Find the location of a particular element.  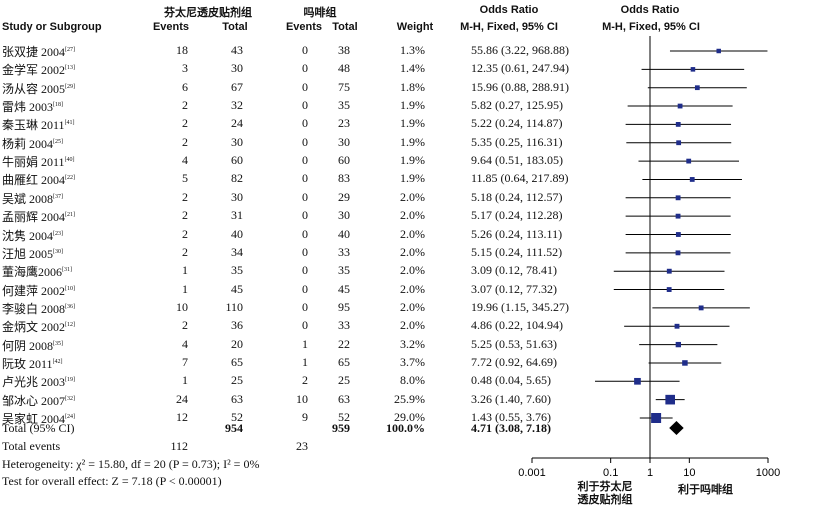

total-group1: 110 is located at coordinates (234, 307).